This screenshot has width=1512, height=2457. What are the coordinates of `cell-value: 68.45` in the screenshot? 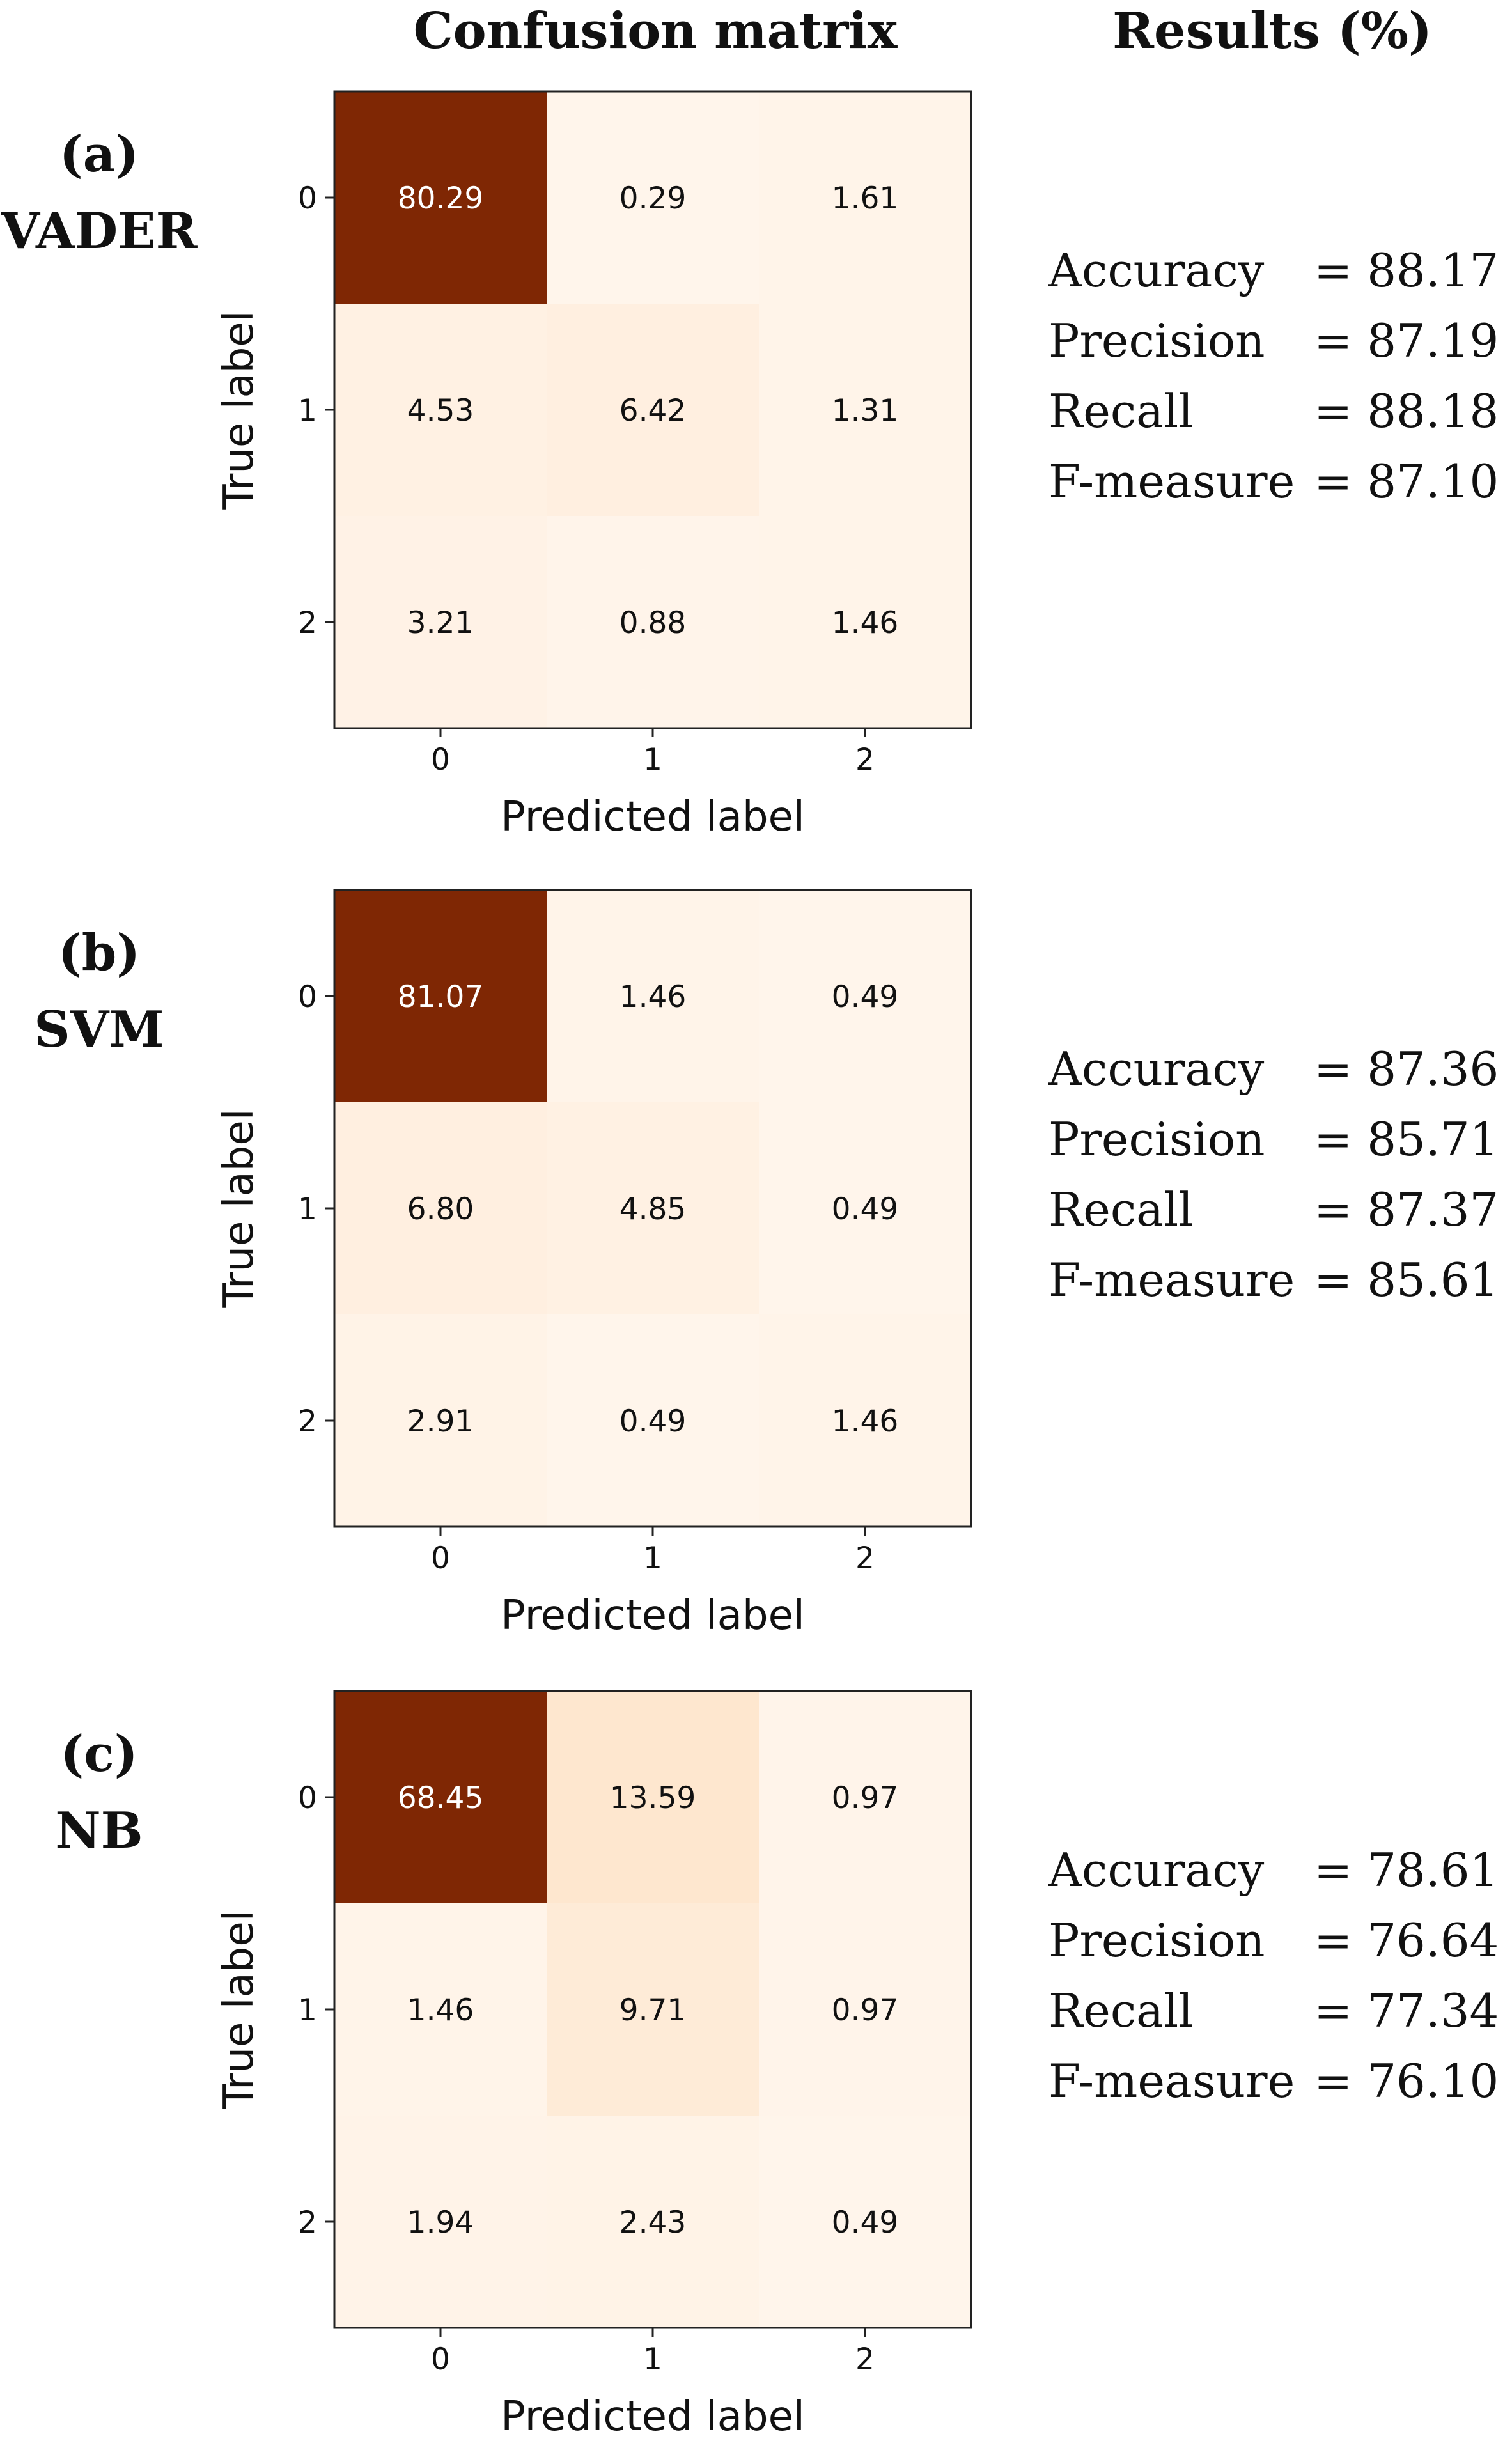 It's located at (441, 1798).